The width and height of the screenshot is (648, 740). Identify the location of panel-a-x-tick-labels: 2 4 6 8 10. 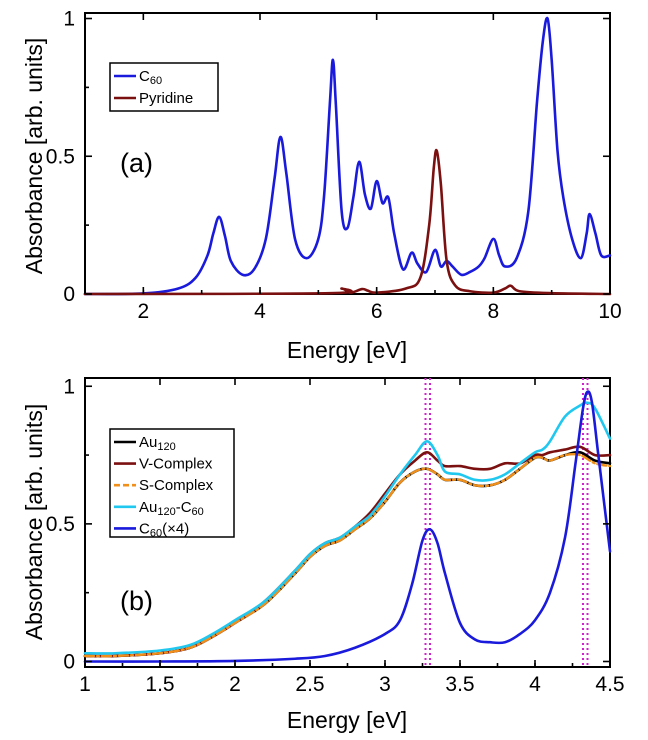
(379, 311).